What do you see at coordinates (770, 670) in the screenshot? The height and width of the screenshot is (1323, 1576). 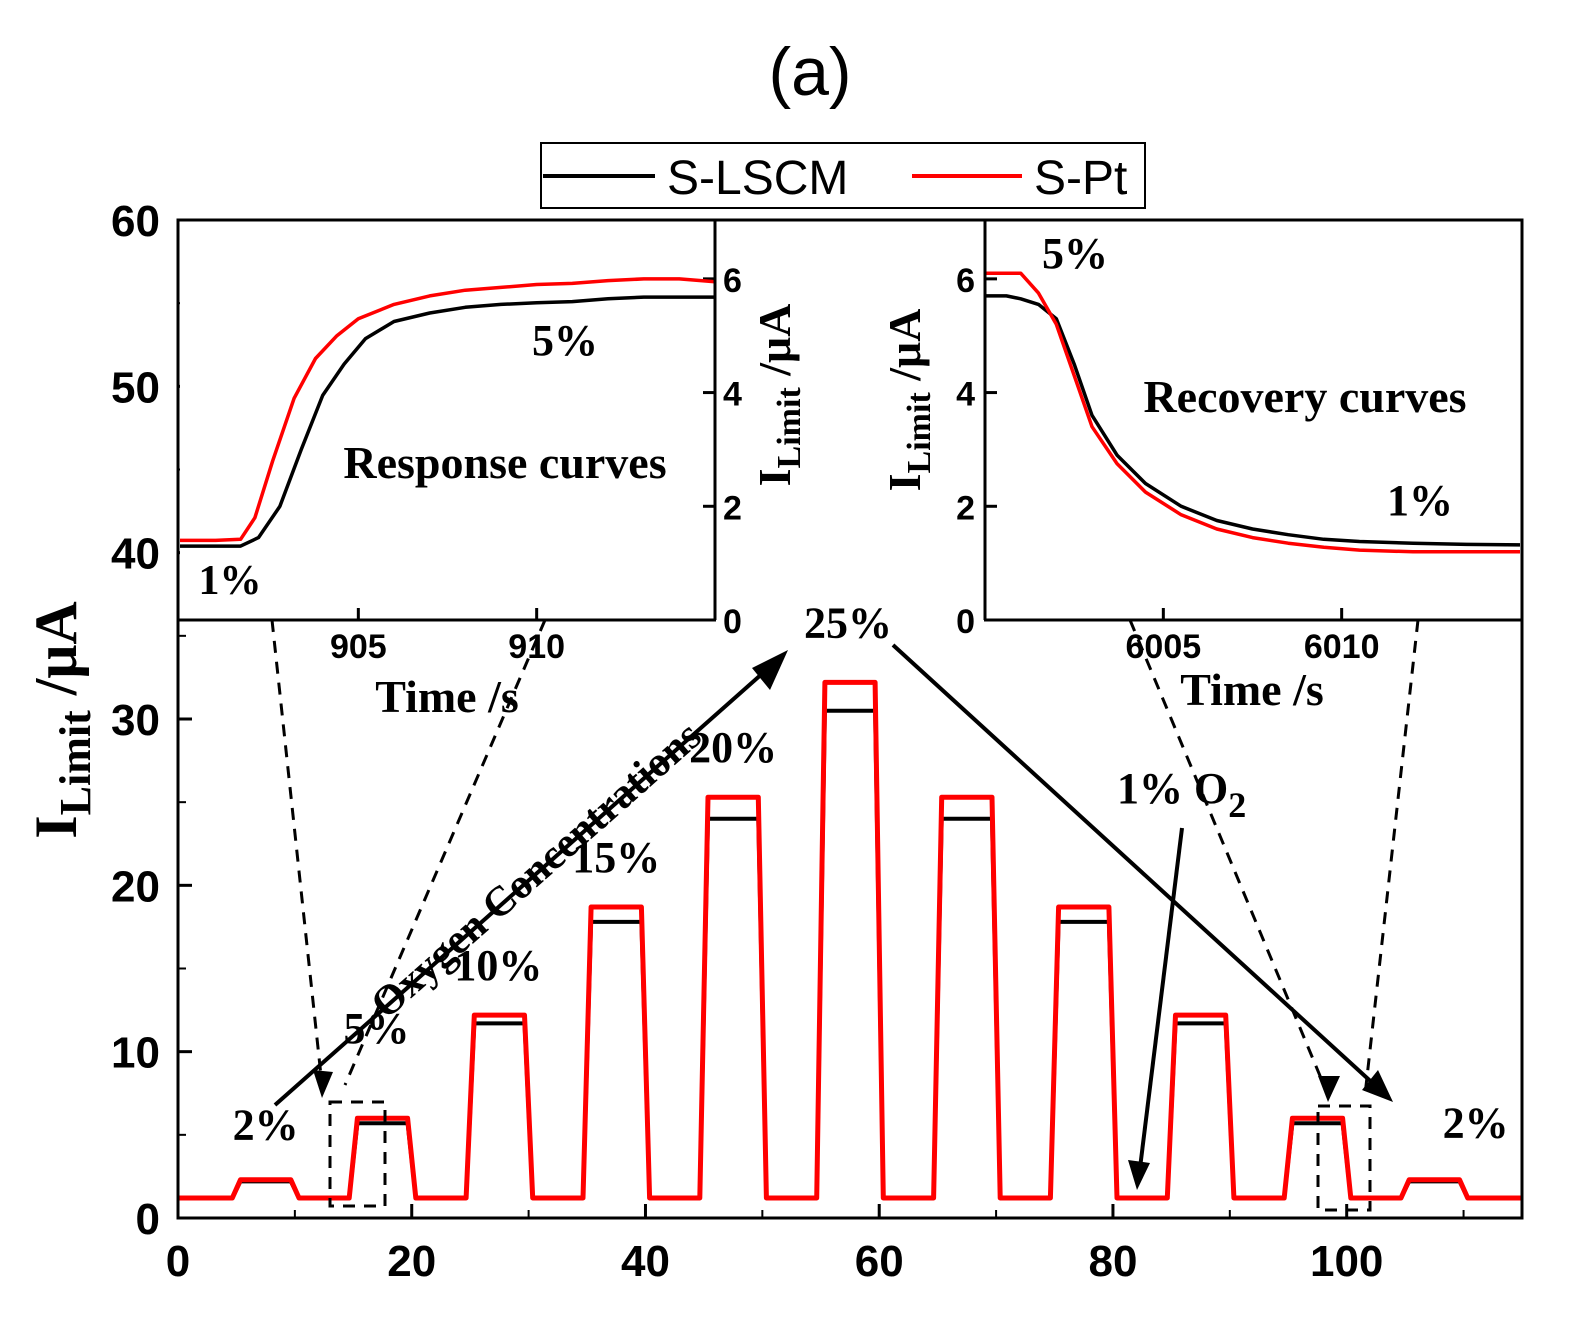 I see `trend-arrowhead-up` at bounding box center [770, 670].